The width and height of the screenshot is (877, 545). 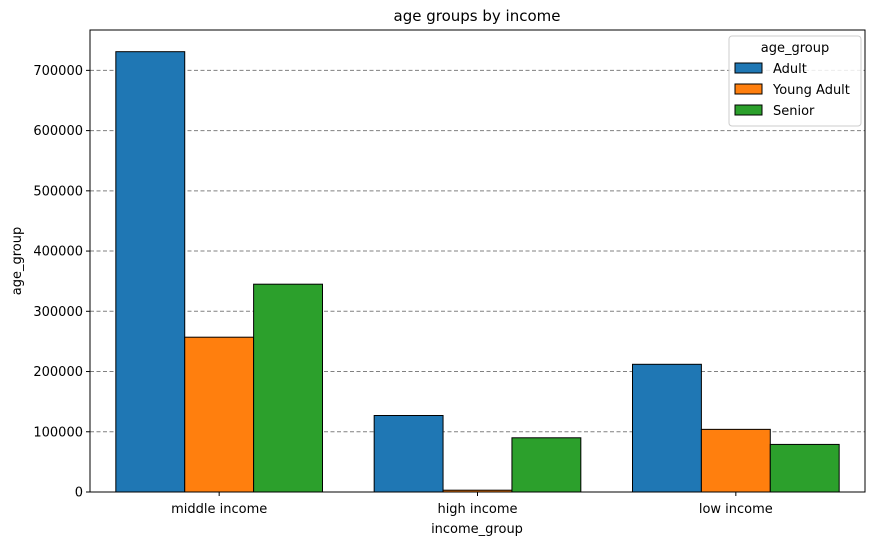 What do you see at coordinates (736, 509) in the screenshot?
I see `x-tick-label: low income` at bounding box center [736, 509].